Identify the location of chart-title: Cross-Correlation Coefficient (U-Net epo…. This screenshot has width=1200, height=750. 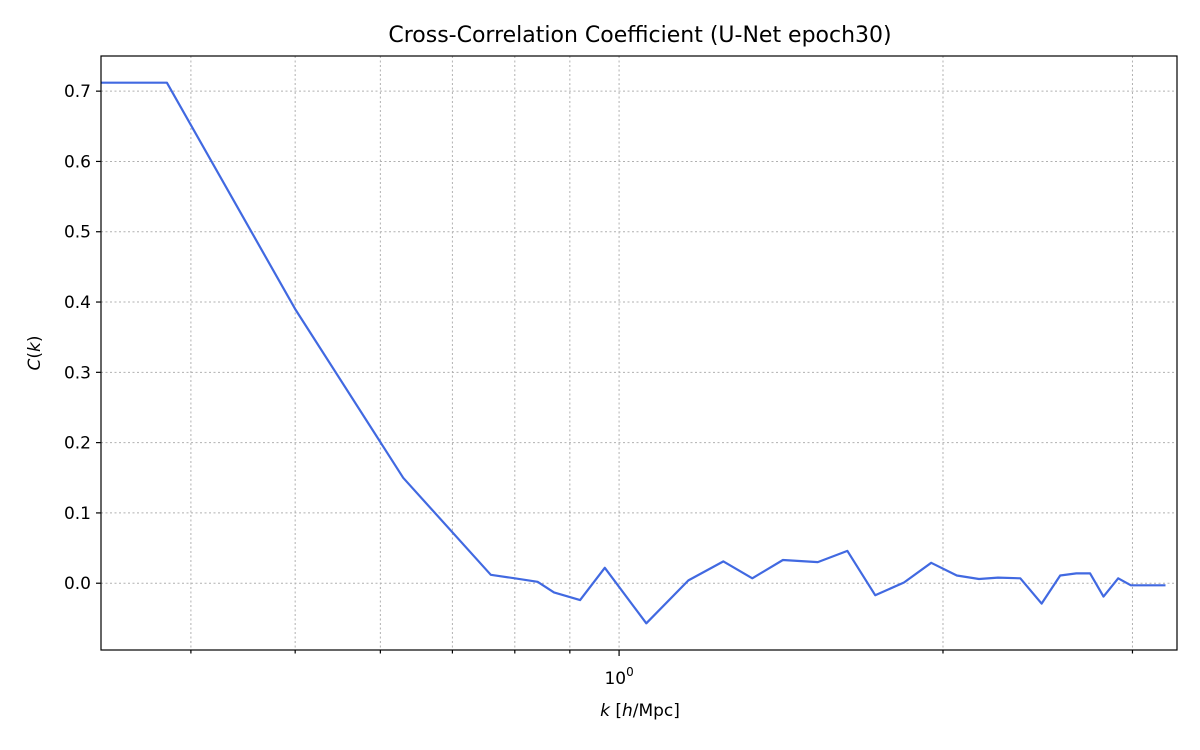
(639, 35).